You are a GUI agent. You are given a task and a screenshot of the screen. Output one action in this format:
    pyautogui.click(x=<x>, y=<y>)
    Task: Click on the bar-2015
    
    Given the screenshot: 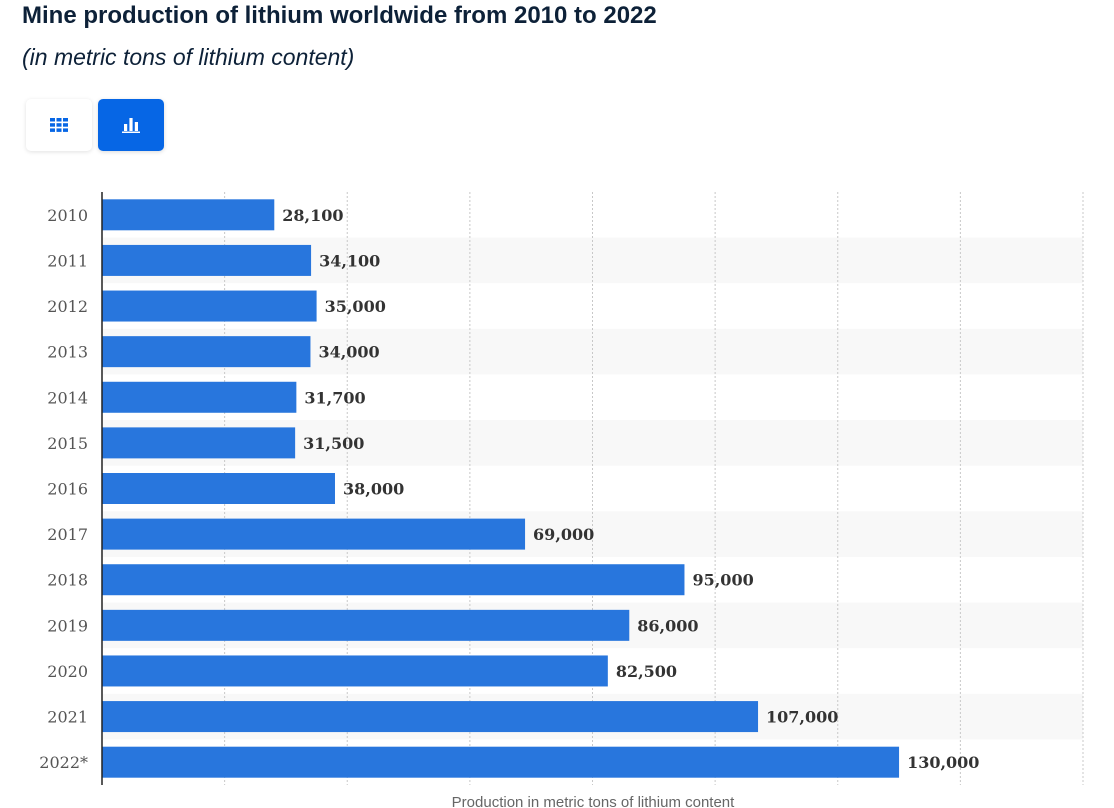 What is the action you would take?
    pyautogui.click(x=199, y=443)
    